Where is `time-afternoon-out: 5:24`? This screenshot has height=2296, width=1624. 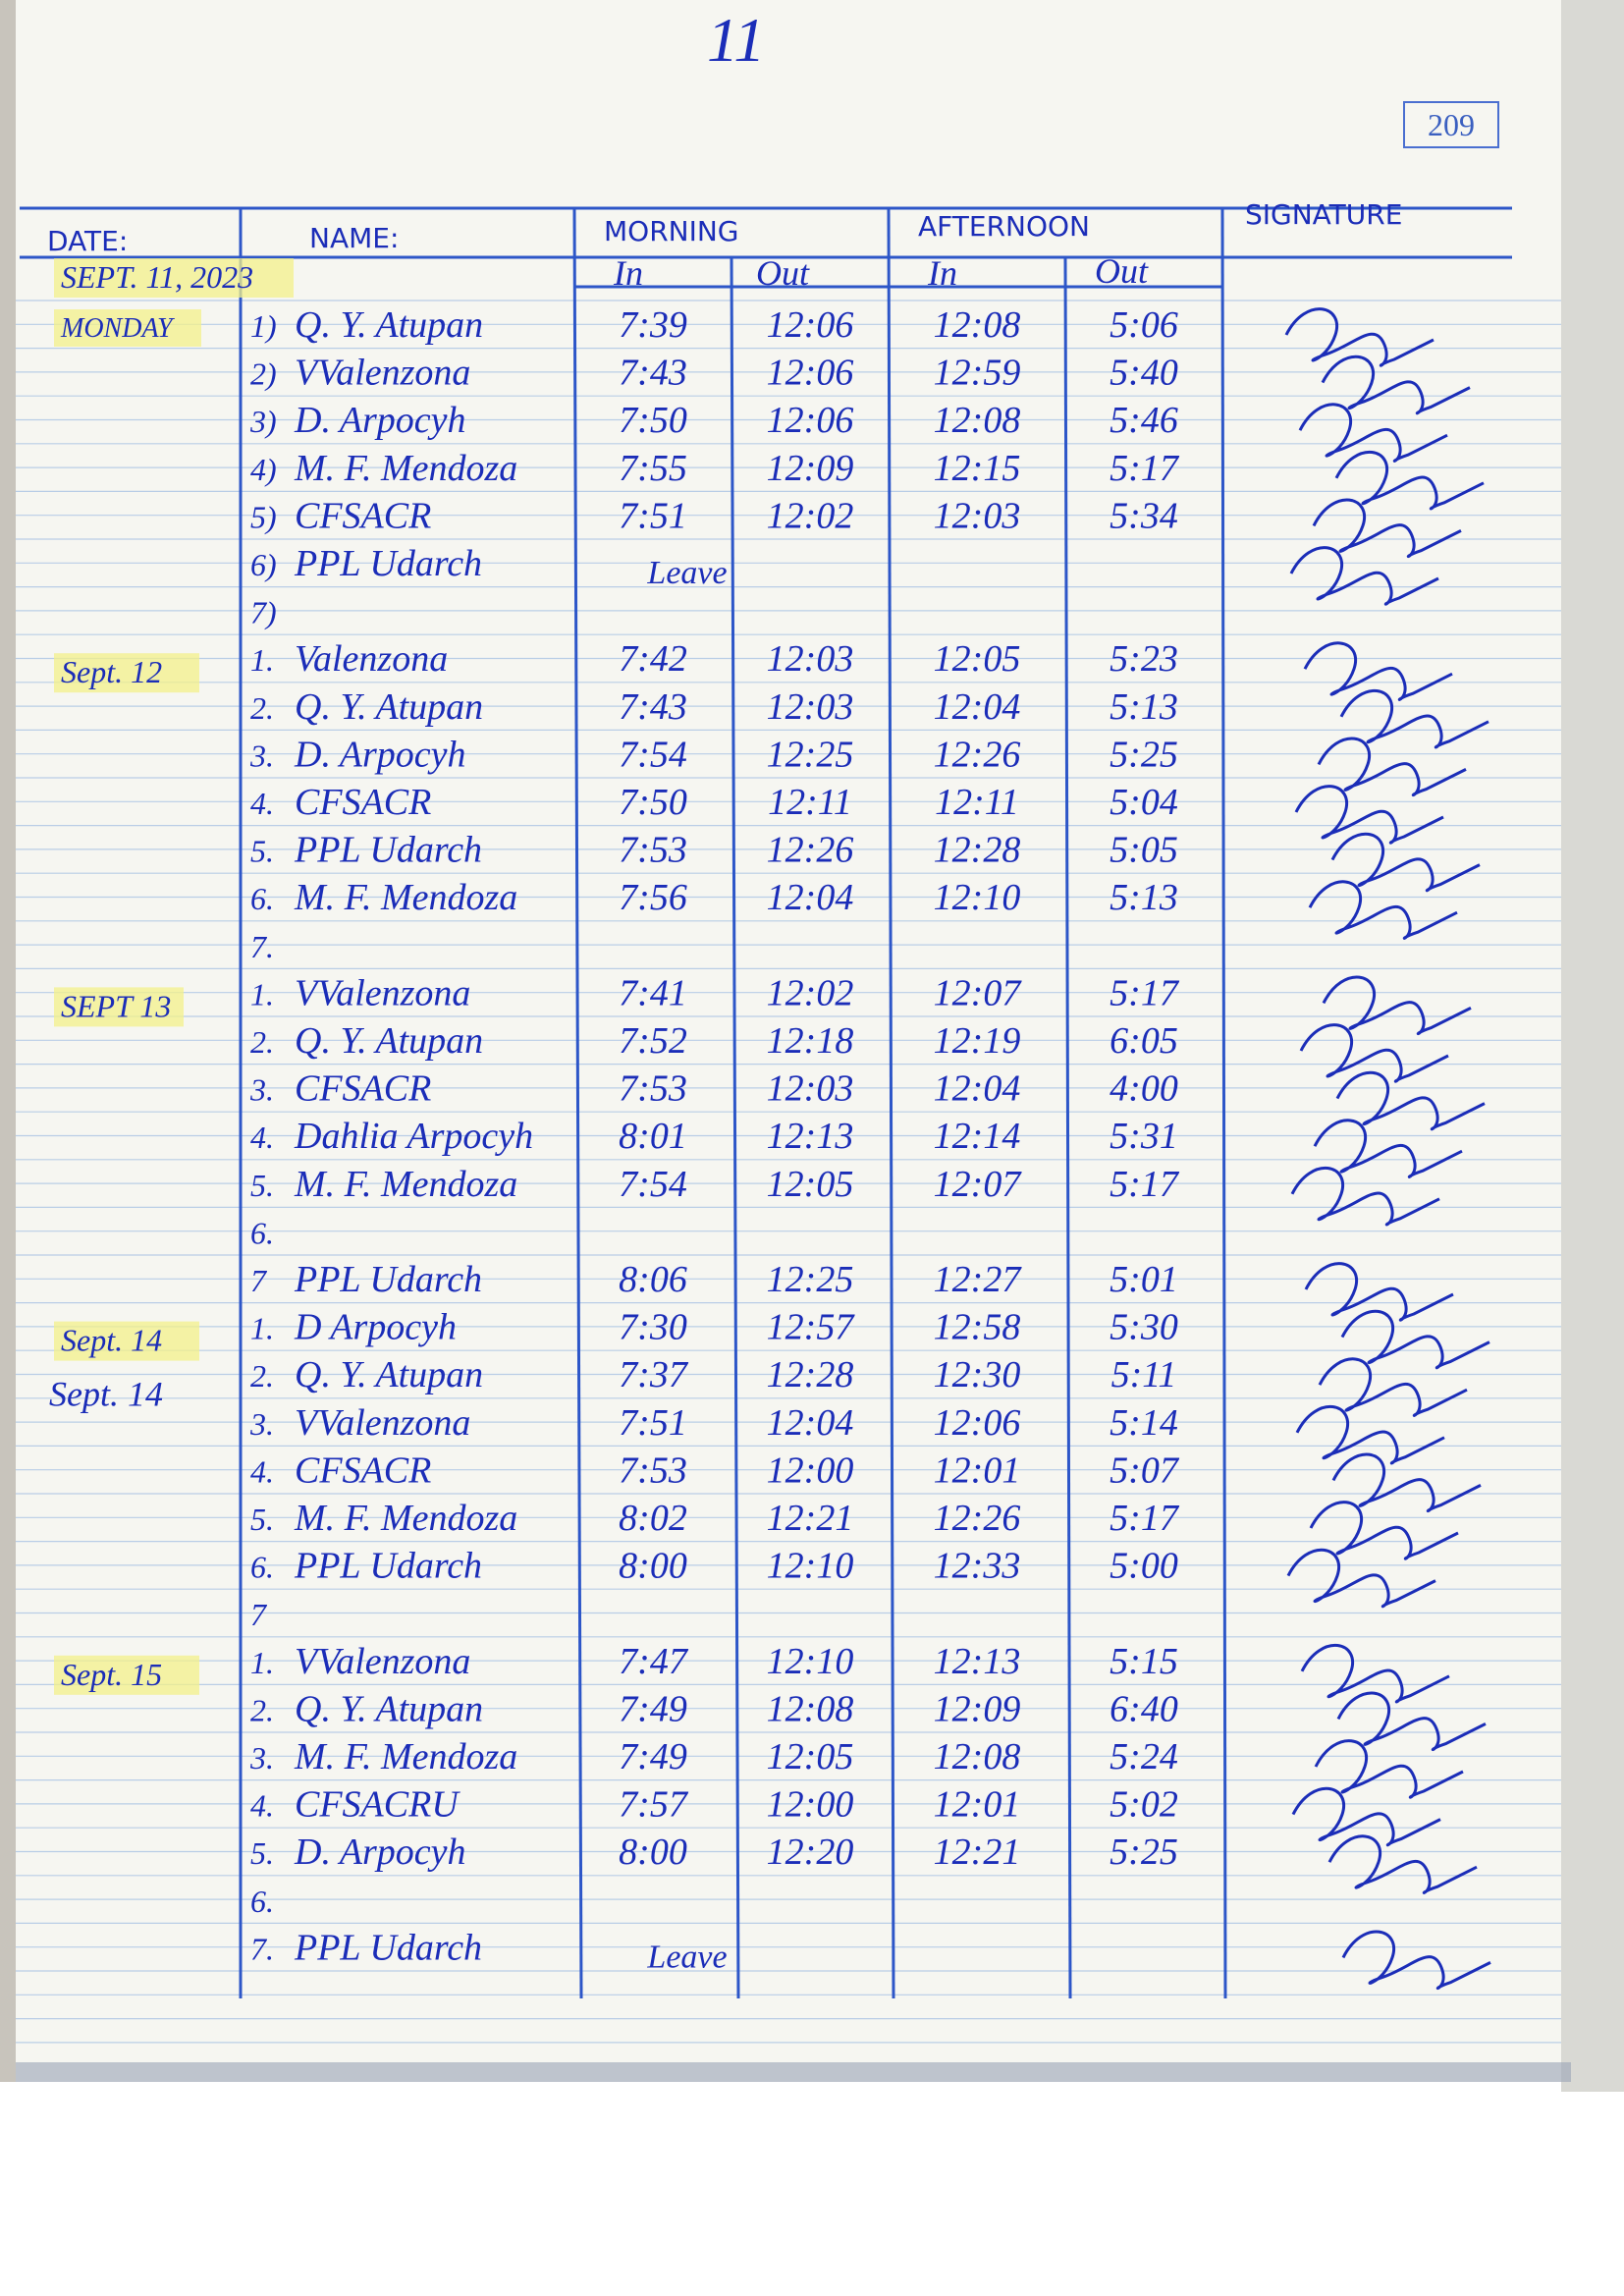 time-afternoon-out: 5:24 is located at coordinates (1144, 1756).